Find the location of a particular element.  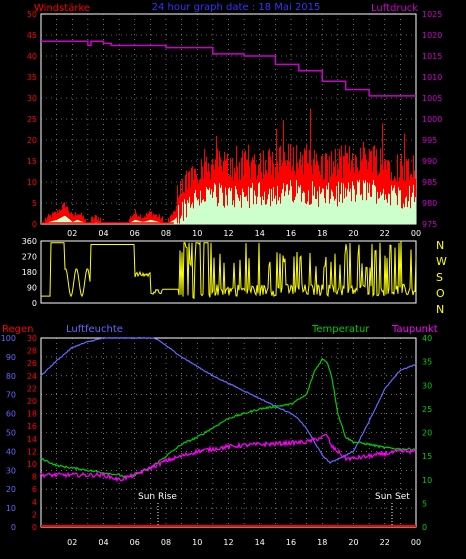

pressure-y-tick: 1015 is located at coordinates (432, 56).